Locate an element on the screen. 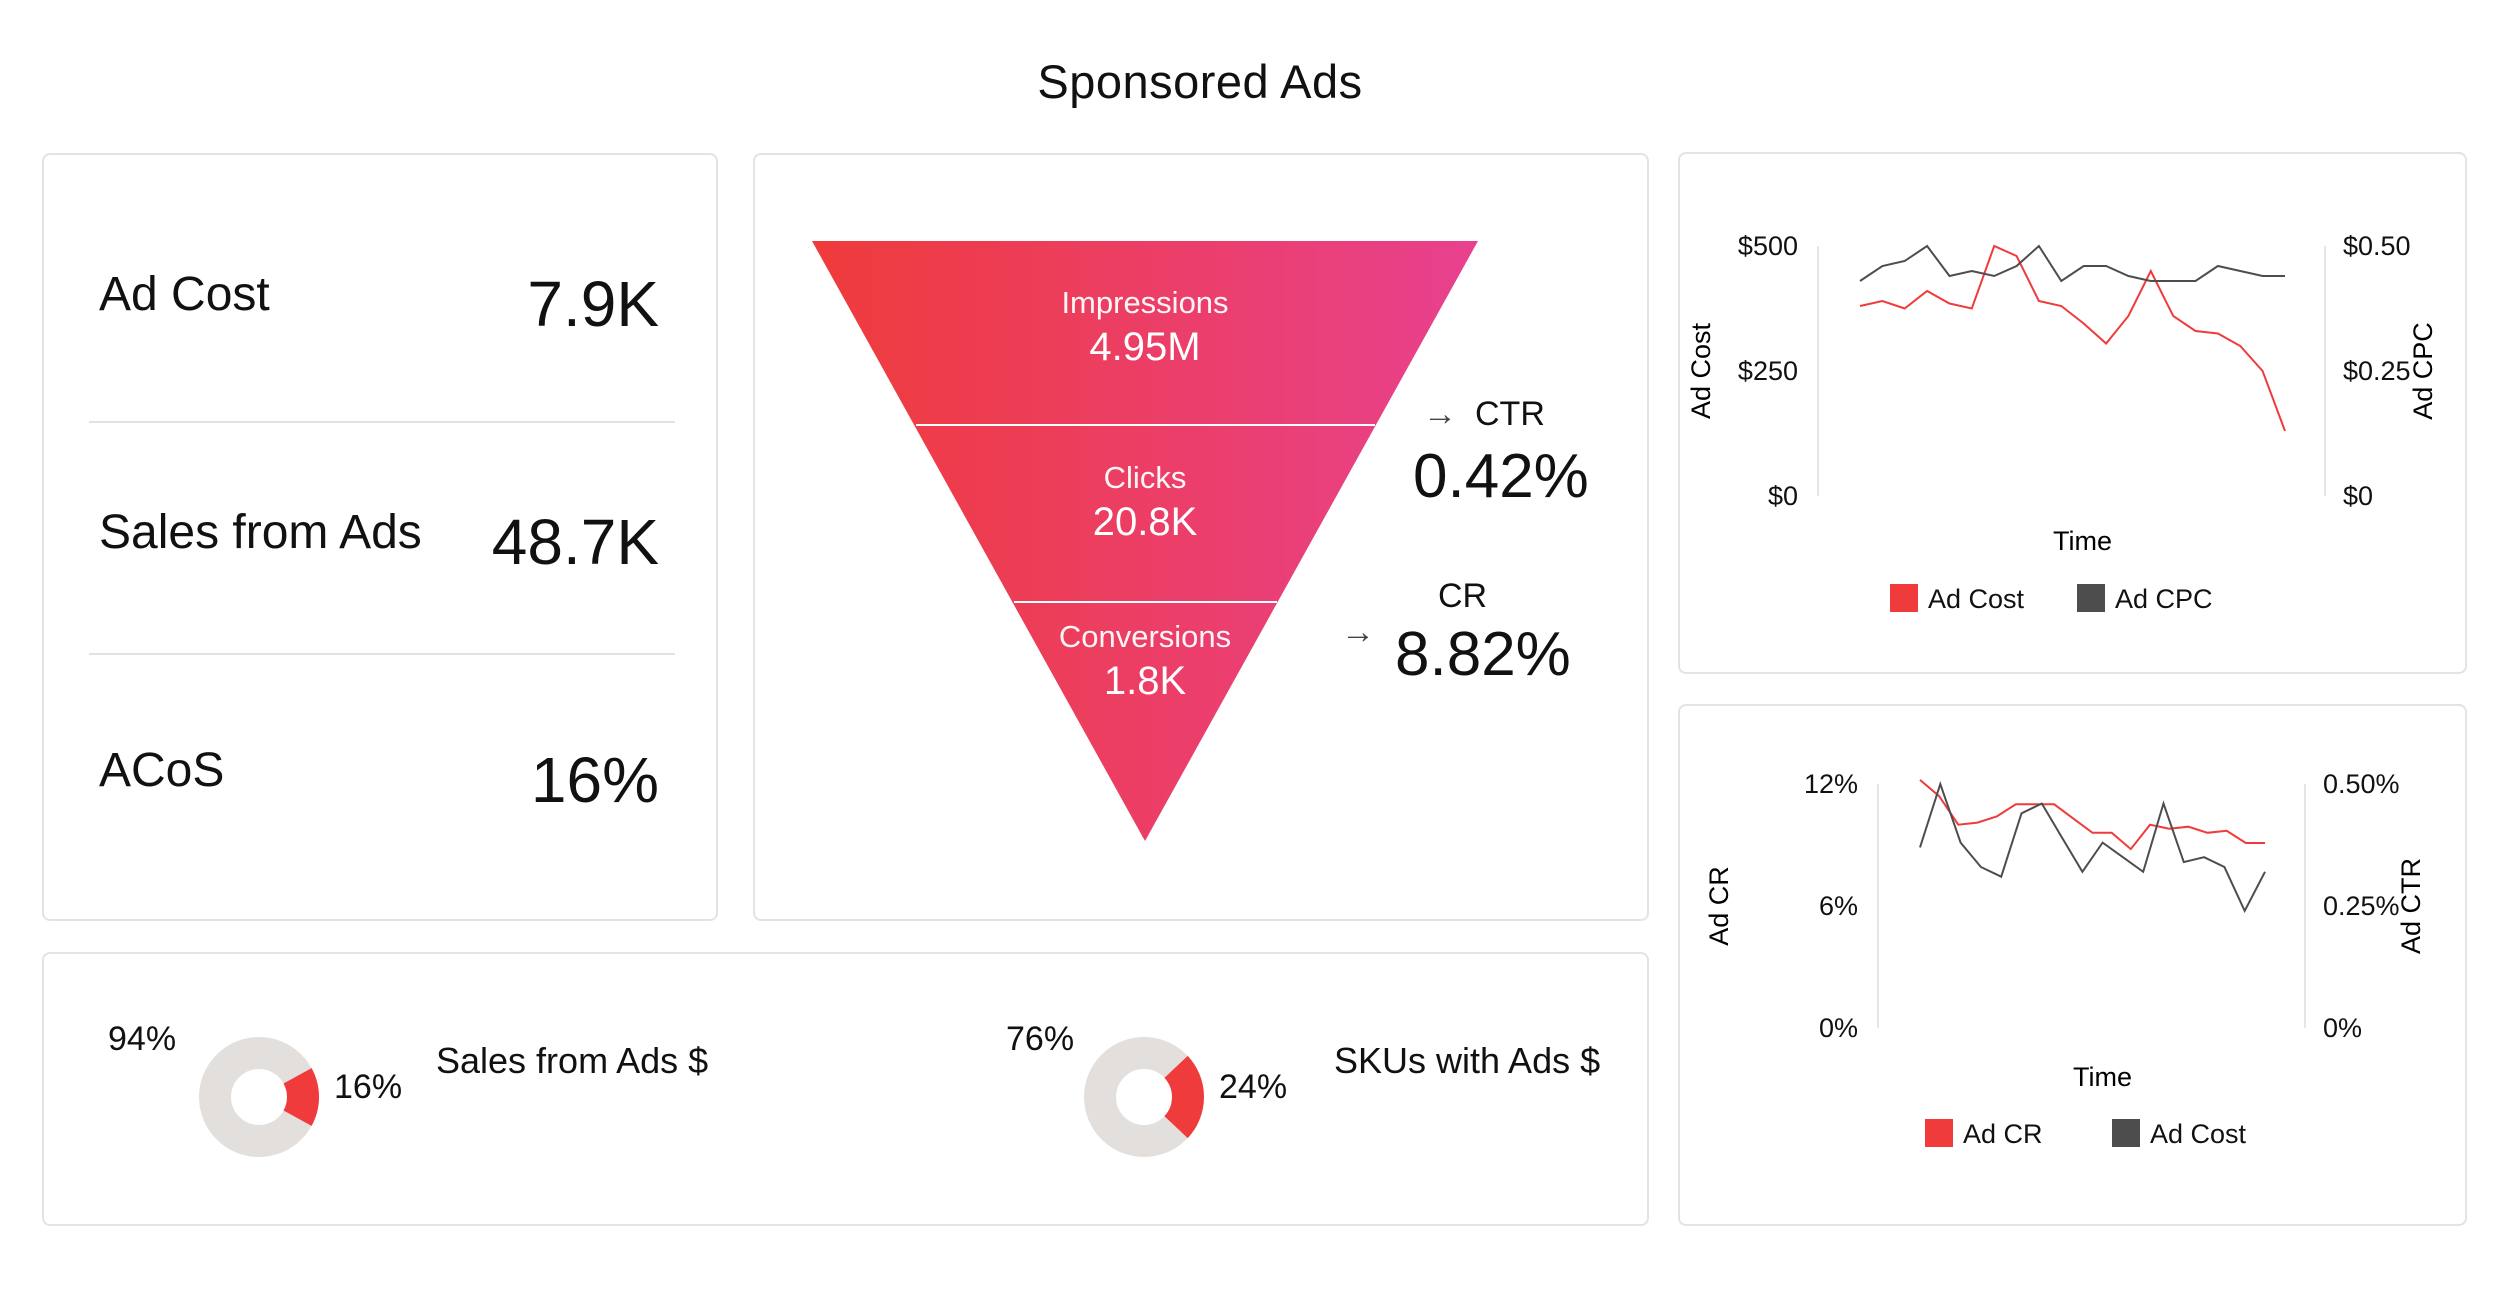 This screenshot has width=2500, height=1300. donut-outer-label: 76% is located at coordinates (1040, 1039).